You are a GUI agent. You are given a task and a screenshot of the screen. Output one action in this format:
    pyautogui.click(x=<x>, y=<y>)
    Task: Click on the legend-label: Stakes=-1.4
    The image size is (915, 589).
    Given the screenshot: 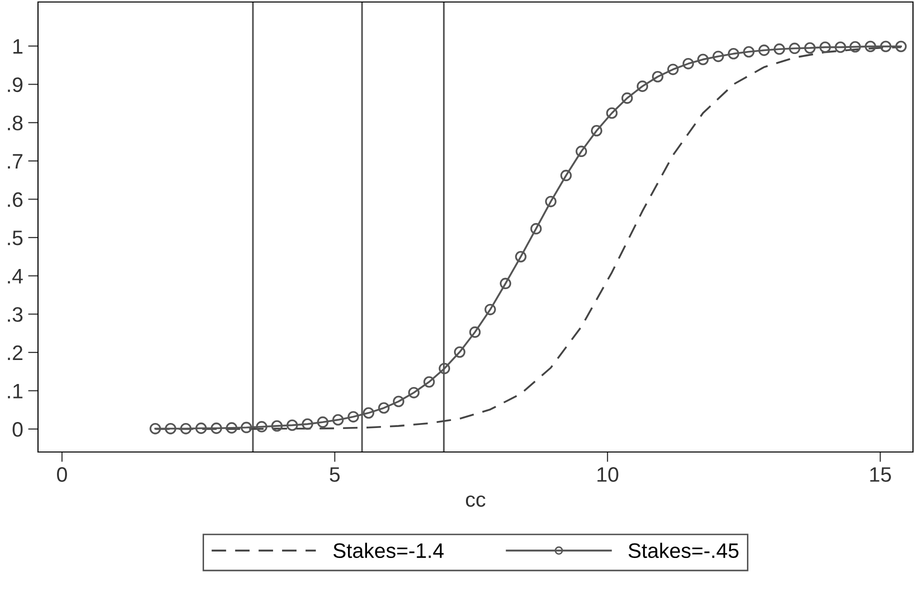 What is the action you would take?
    pyautogui.click(x=388, y=550)
    